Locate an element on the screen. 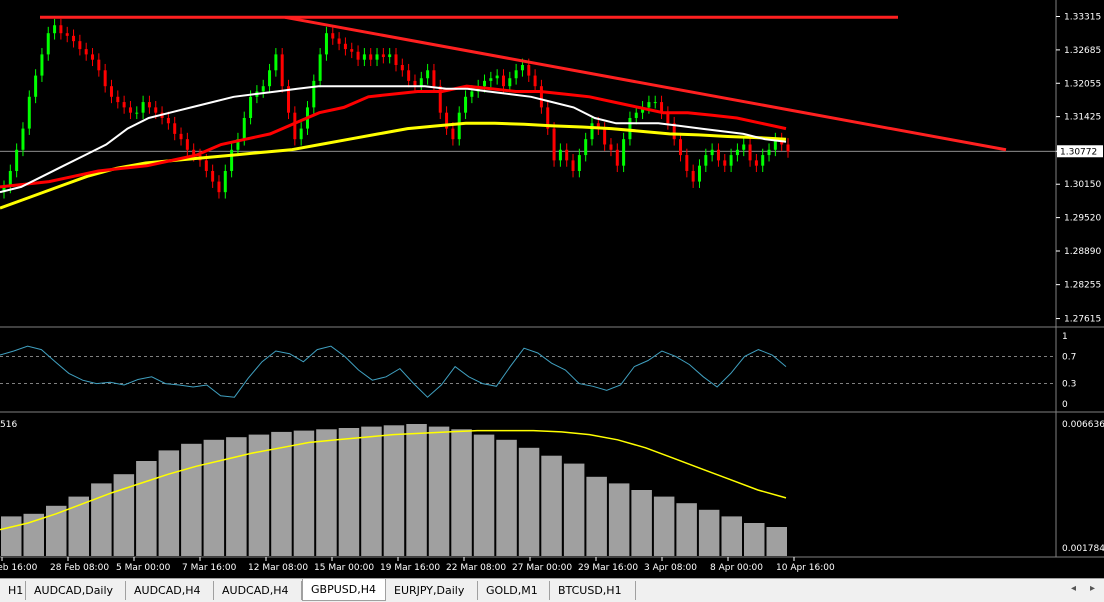  time-tick-label: 5 Feb 16:00 is located at coordinates (19, 568).